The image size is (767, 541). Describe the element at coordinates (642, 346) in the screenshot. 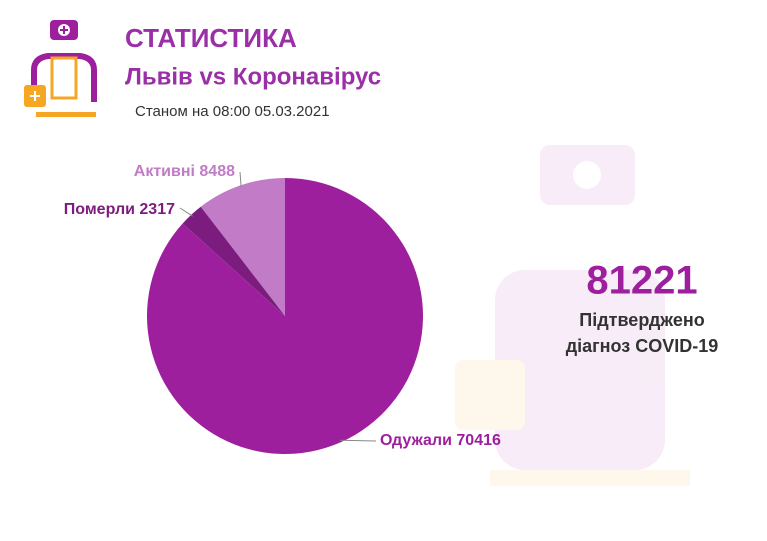

I see `total-label: діагноз COVID-19` at that location.